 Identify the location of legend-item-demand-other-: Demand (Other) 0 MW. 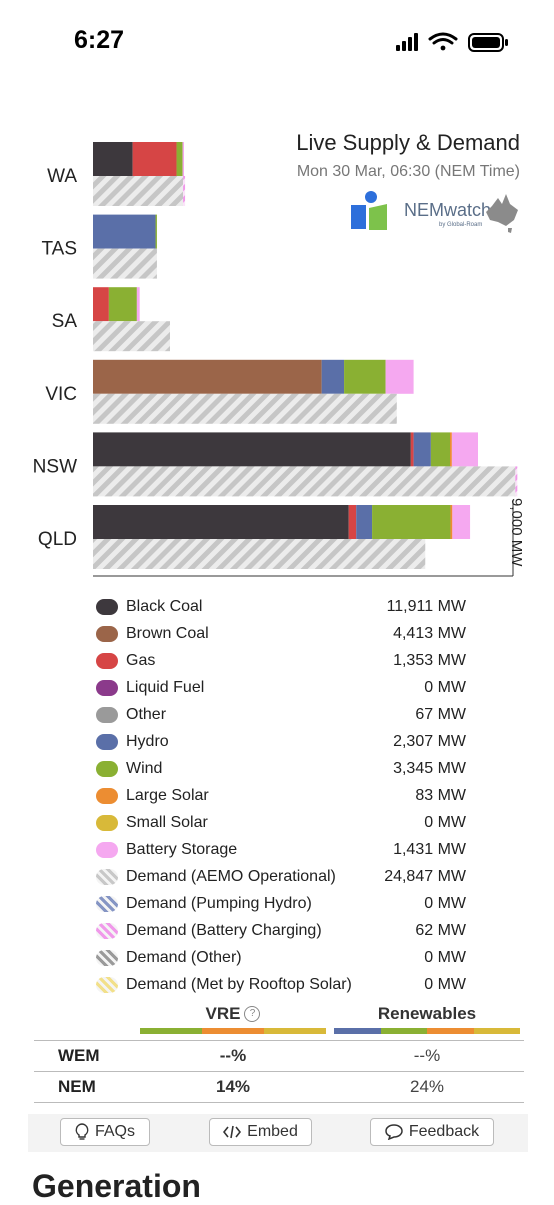
(281, 957).